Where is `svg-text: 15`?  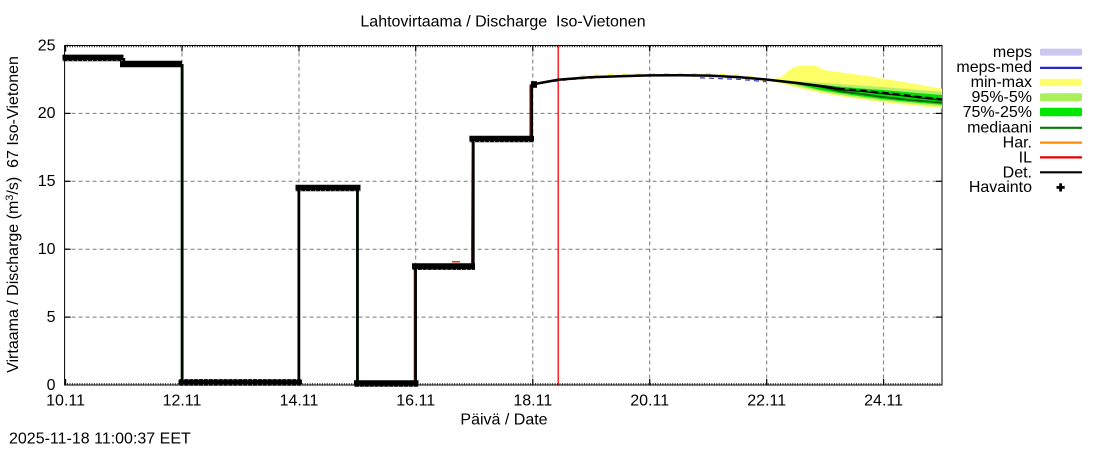
svg-text: 15 is located at coordinates (44, 181).